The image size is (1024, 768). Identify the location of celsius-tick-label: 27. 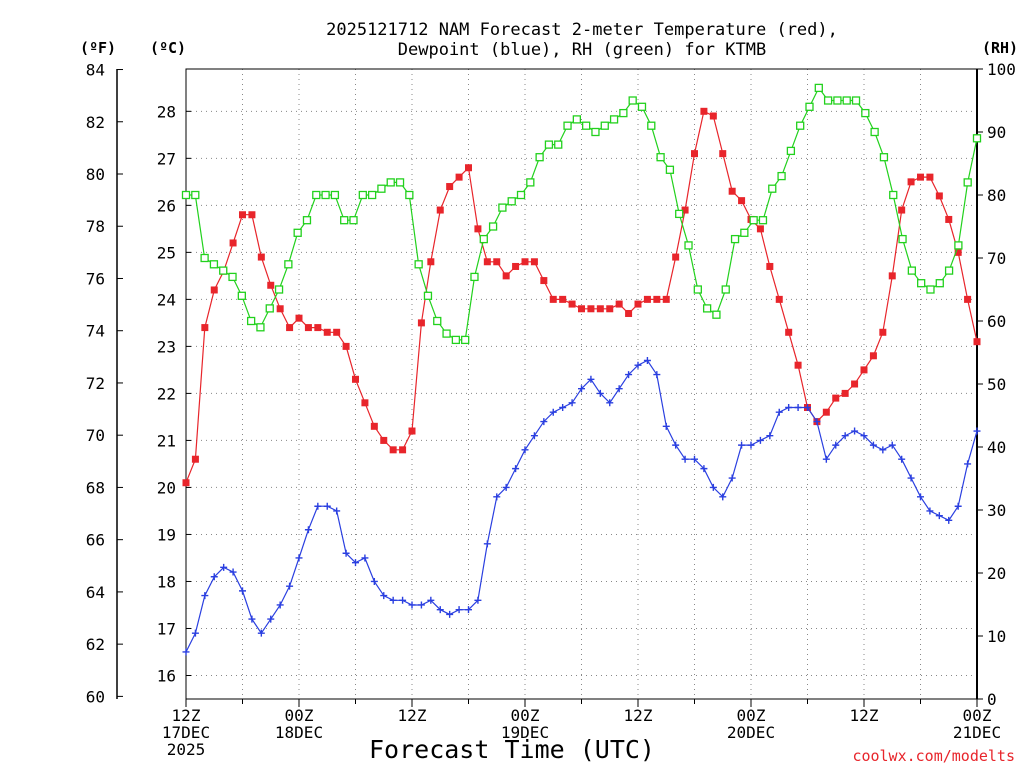
(166, 158).